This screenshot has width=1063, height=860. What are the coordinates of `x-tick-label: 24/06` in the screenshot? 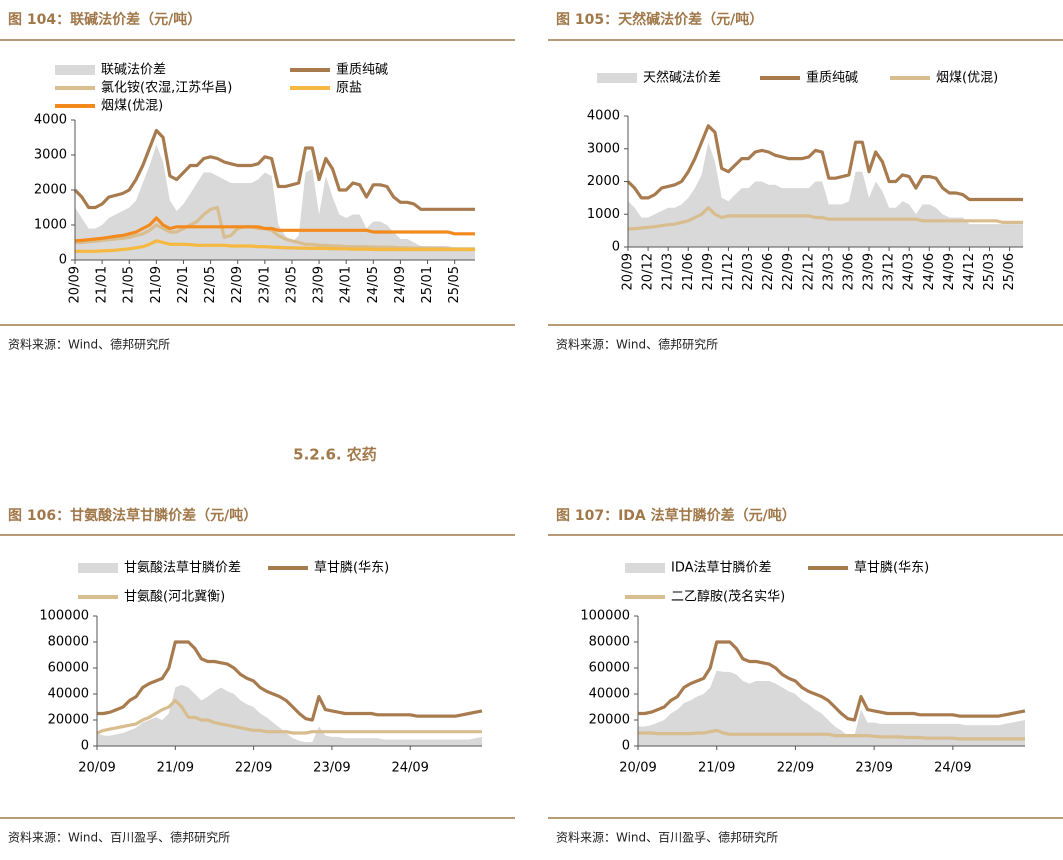 It's located at (929, 271).